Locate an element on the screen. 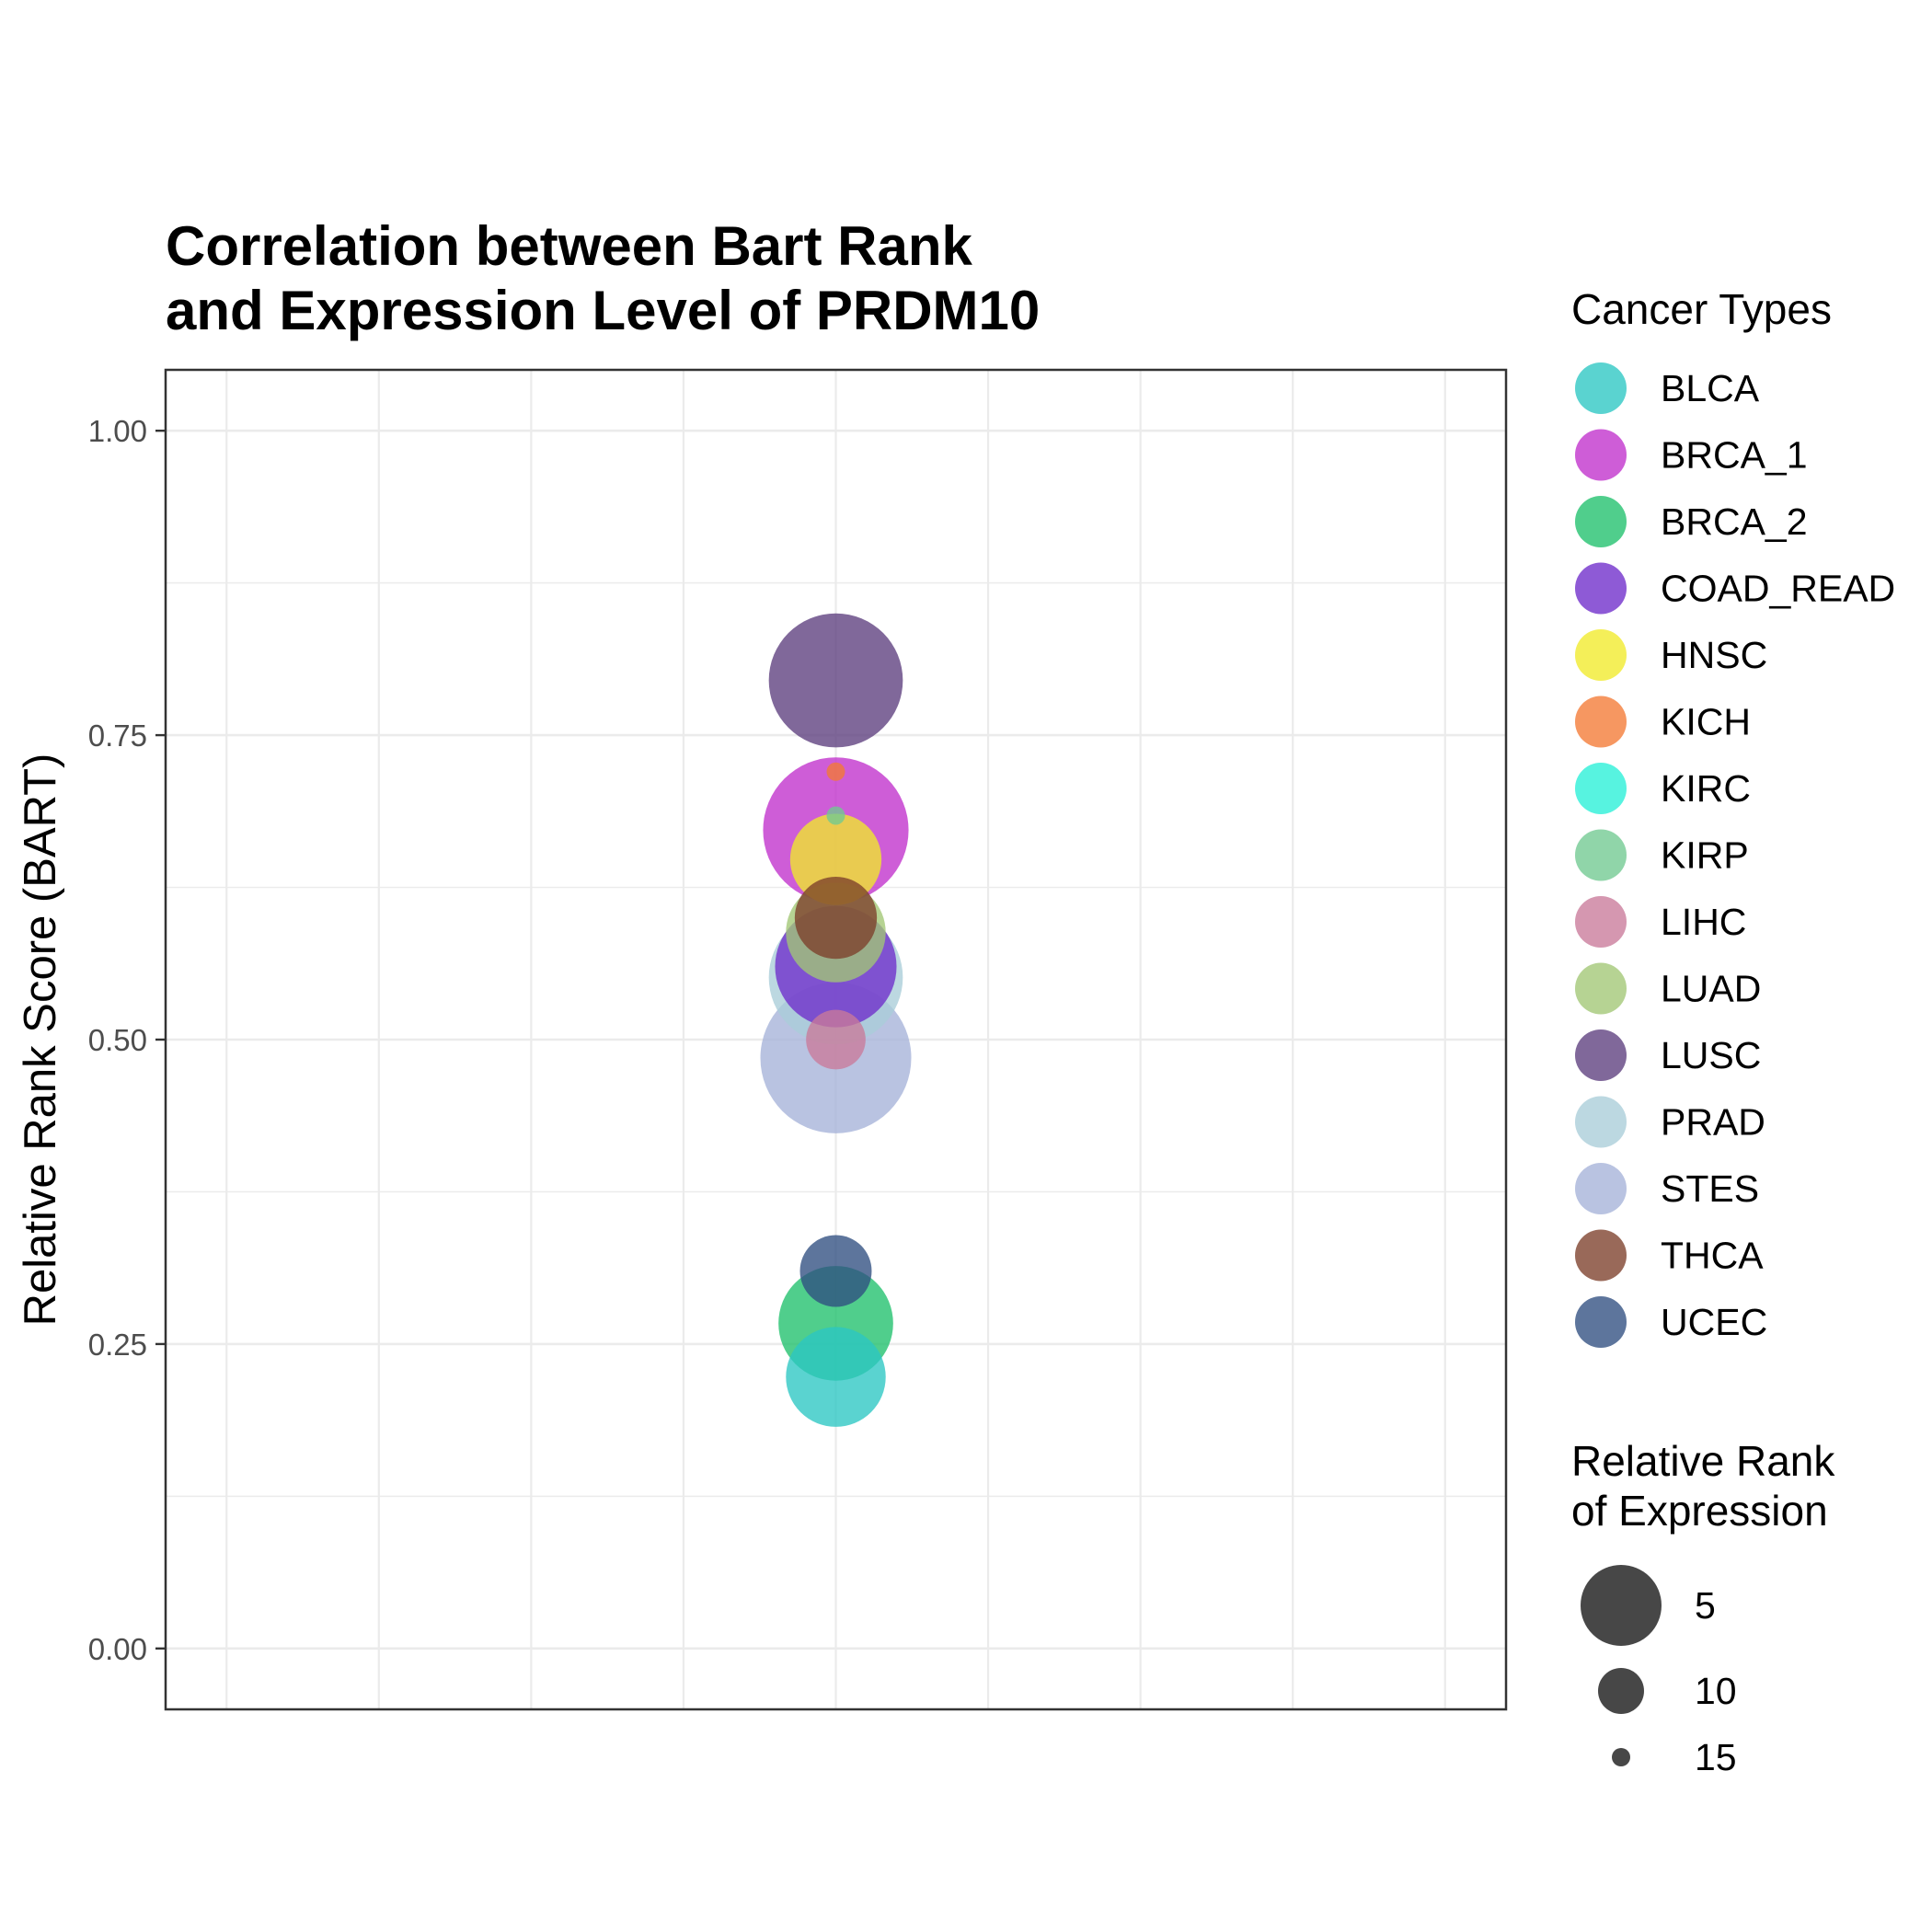 The image size is (1932, 1932). legend-label: LUSC is located at coordinates (1711, 1055).